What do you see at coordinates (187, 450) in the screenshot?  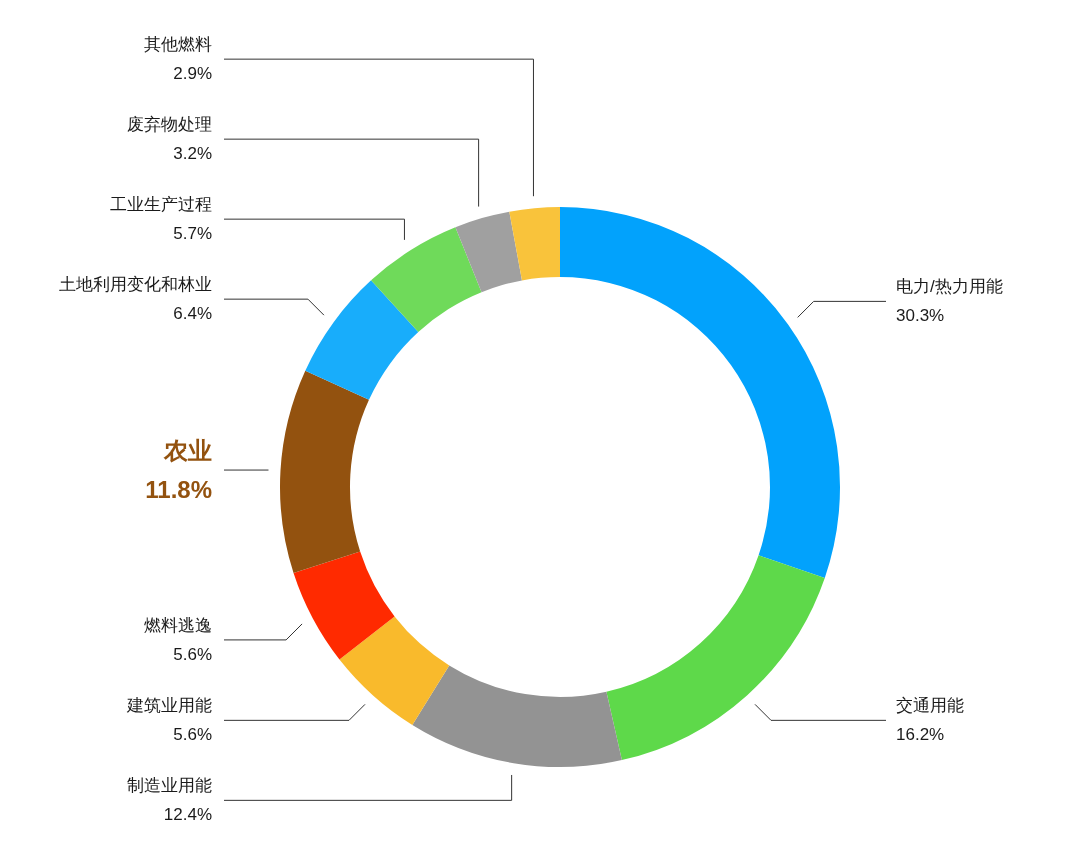 I see `slice-label: 农业` at bounding box center [187, 450].